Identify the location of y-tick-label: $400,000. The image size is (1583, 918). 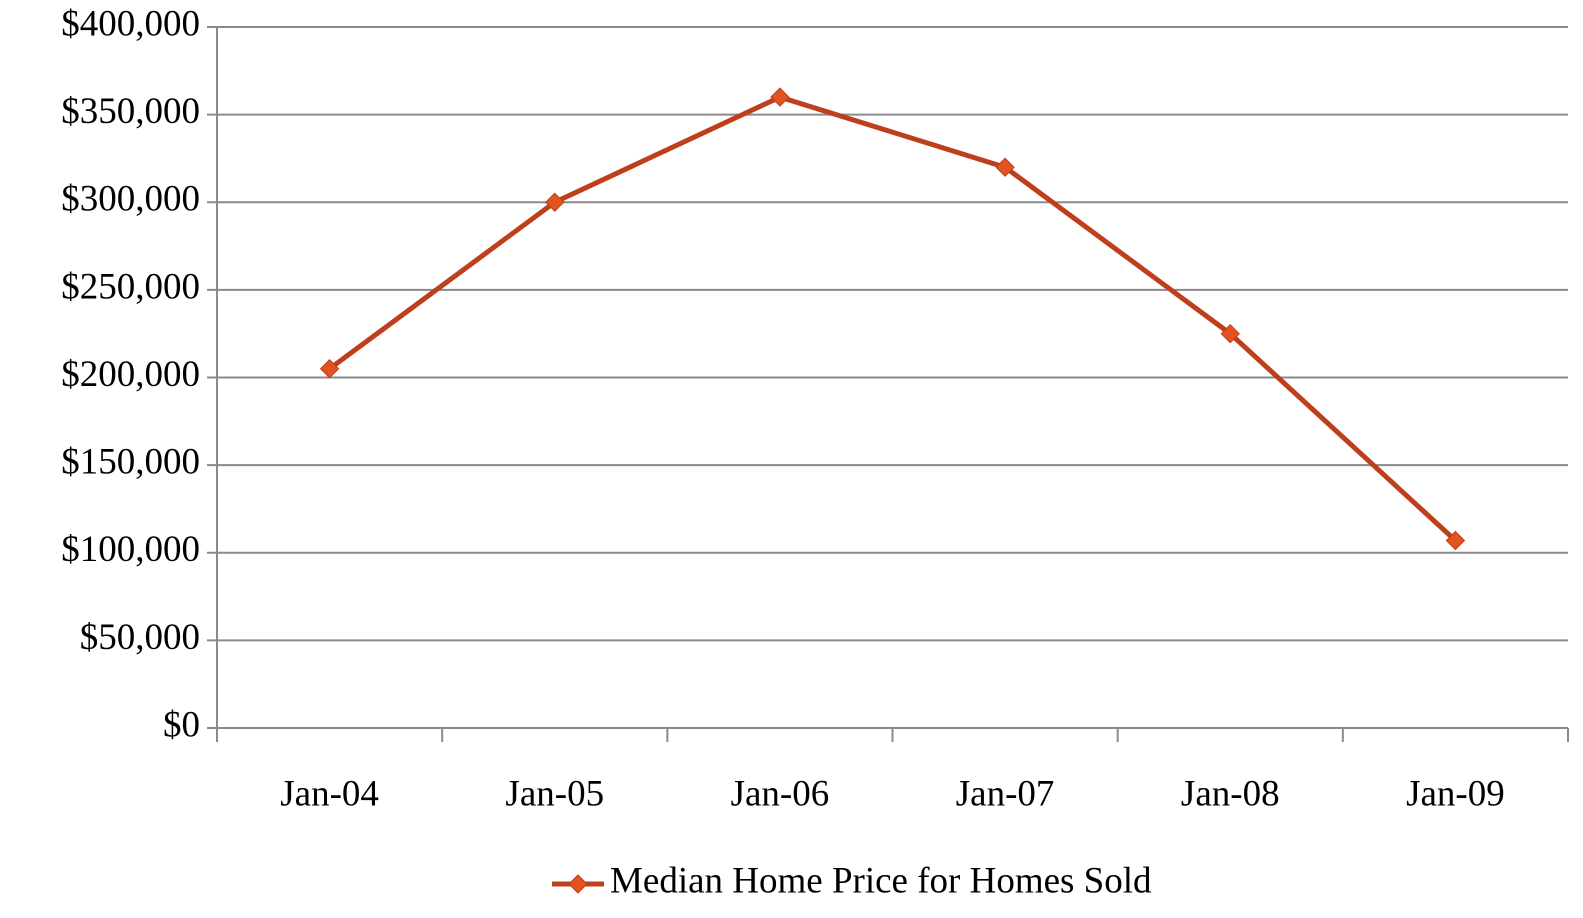
(130, 23).